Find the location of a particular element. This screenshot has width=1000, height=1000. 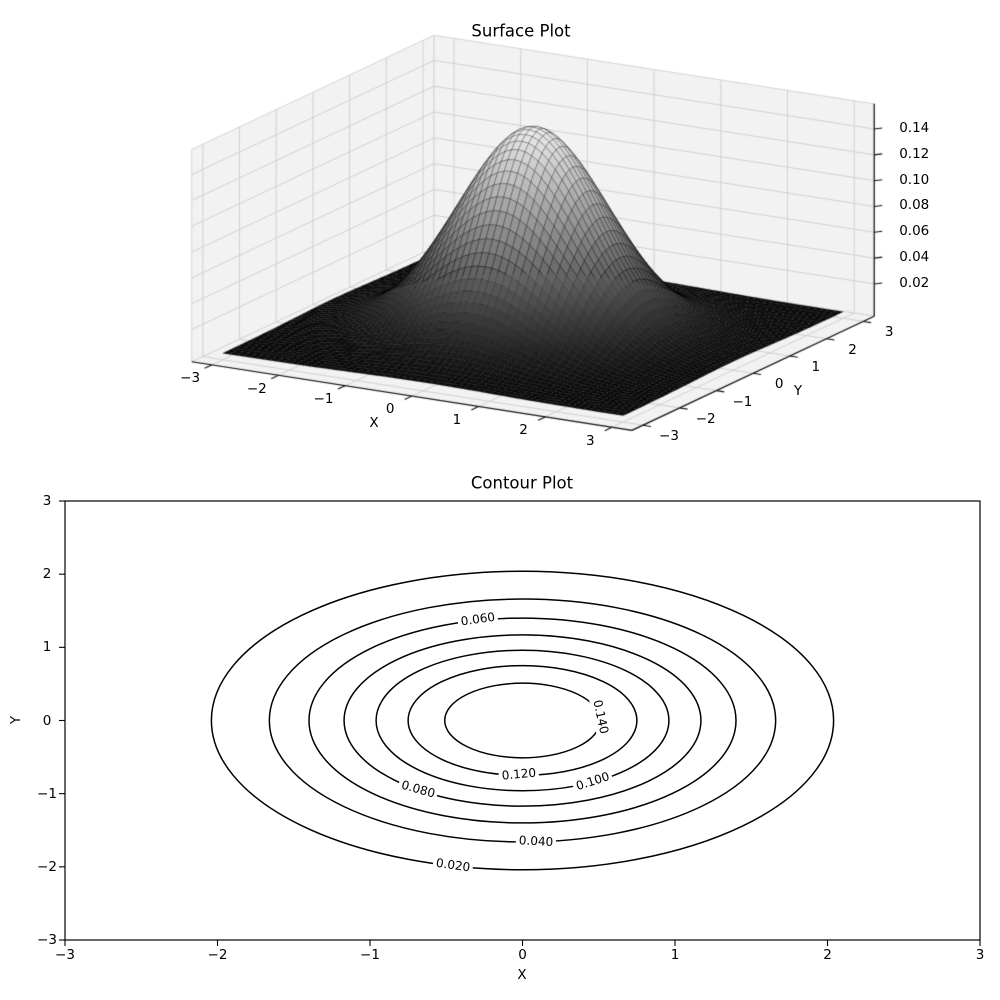

surface-x-tick-label: −1 is located at coordinates (323, 398).